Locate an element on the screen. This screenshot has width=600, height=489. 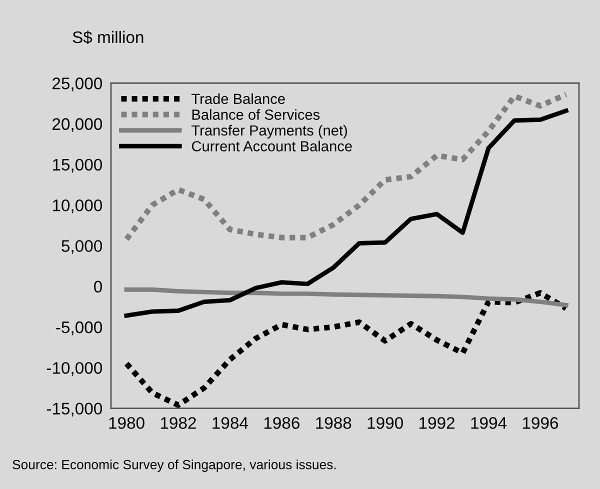
y-tick-label: 0 is located at coordinates (98, 286).